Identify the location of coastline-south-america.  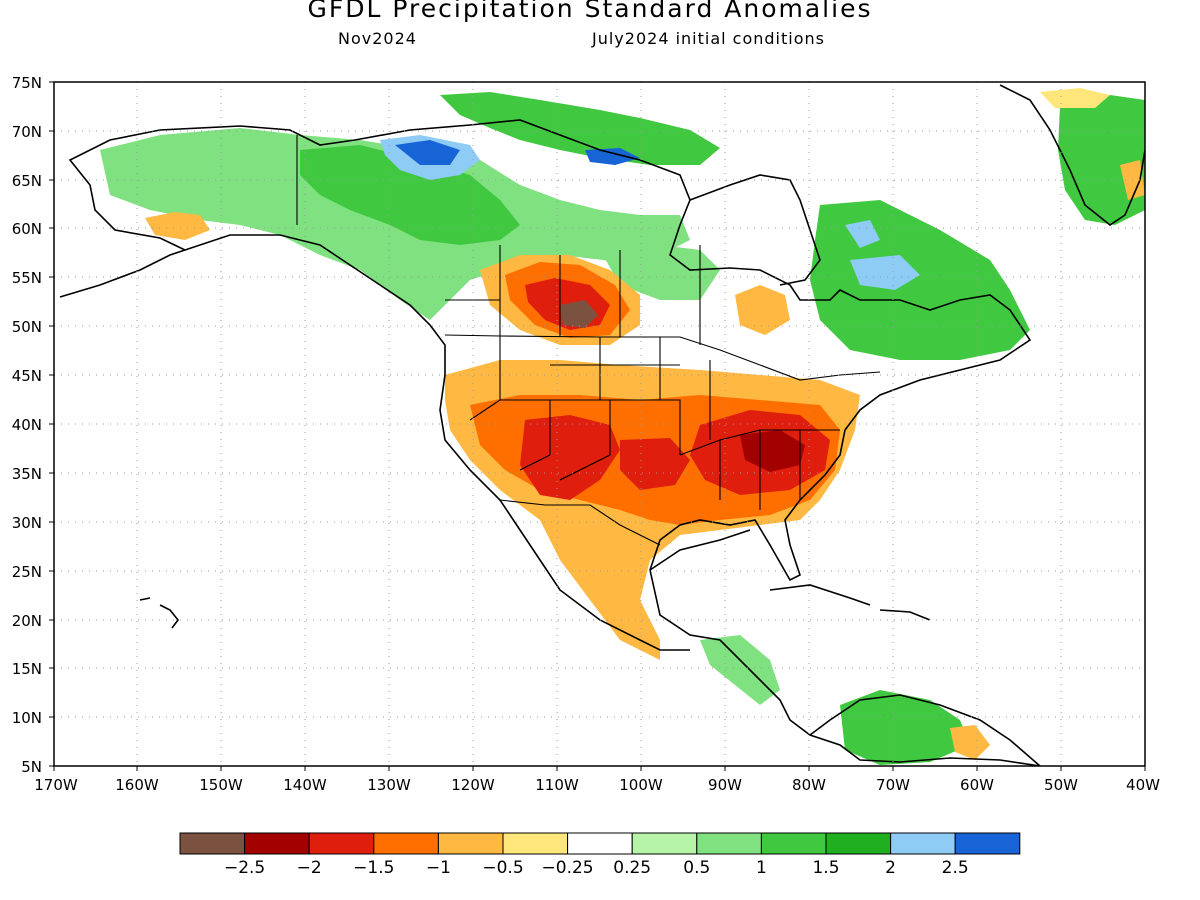
(925, 730).